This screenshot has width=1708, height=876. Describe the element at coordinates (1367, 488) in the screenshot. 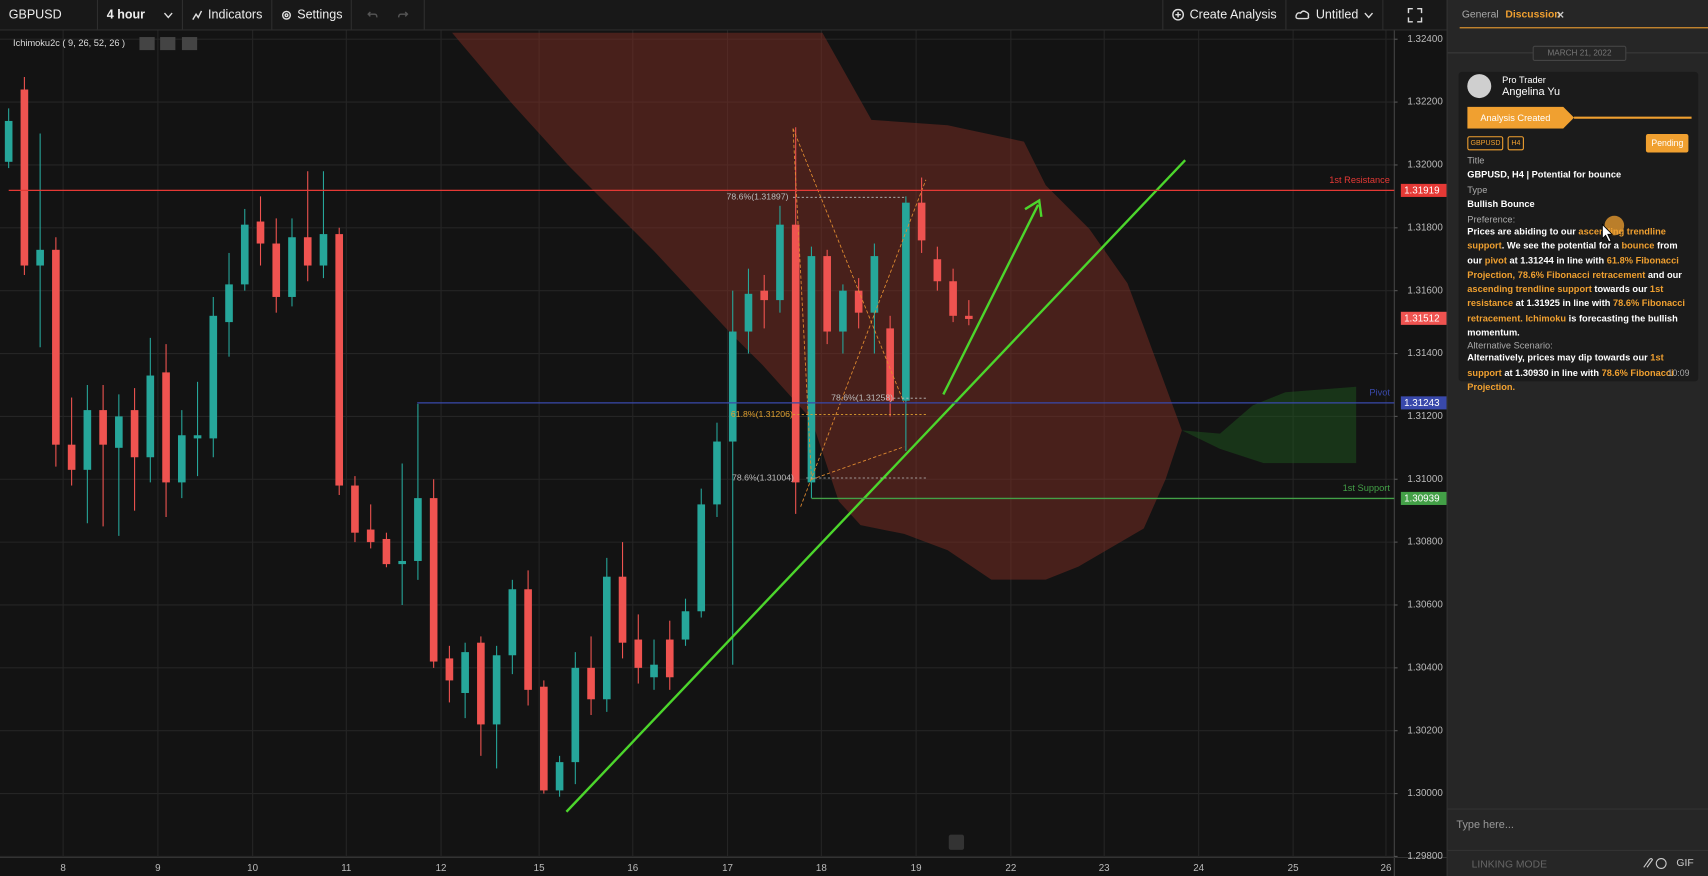

I see `level-name: 1st Support` at that location.